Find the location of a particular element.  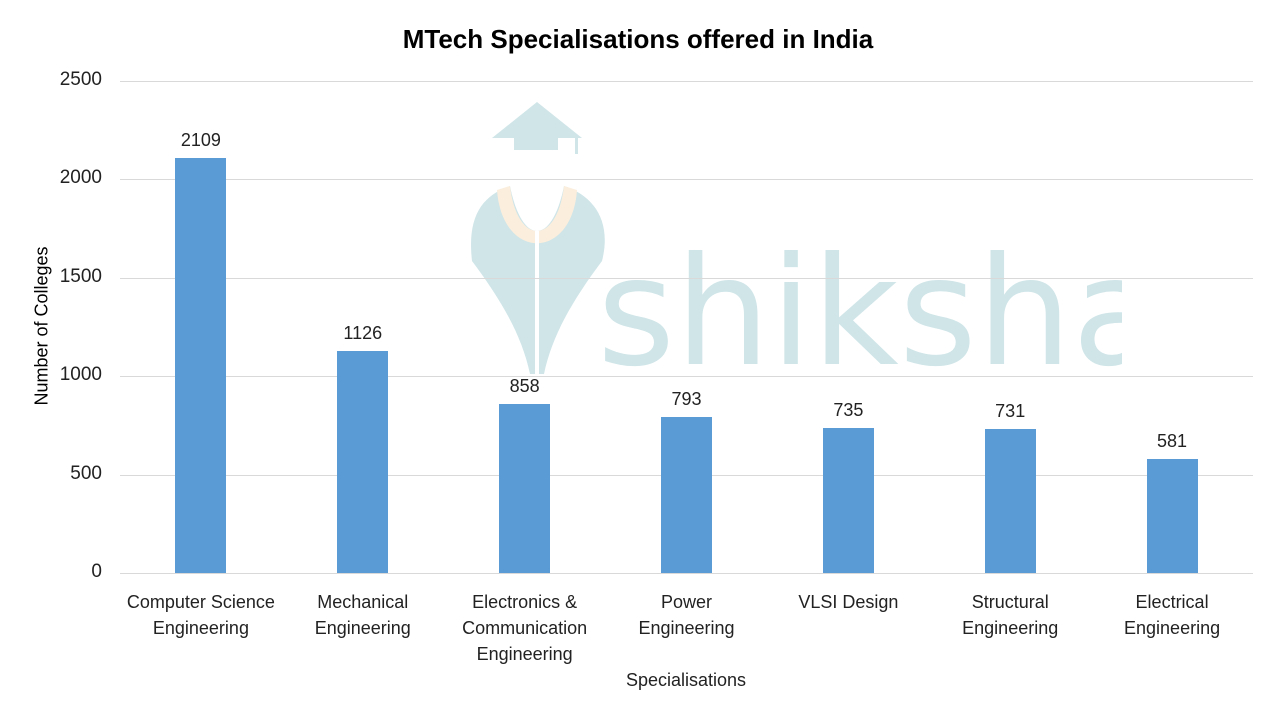

y-tick-label: 1000 is located at coordinates (80, 375).